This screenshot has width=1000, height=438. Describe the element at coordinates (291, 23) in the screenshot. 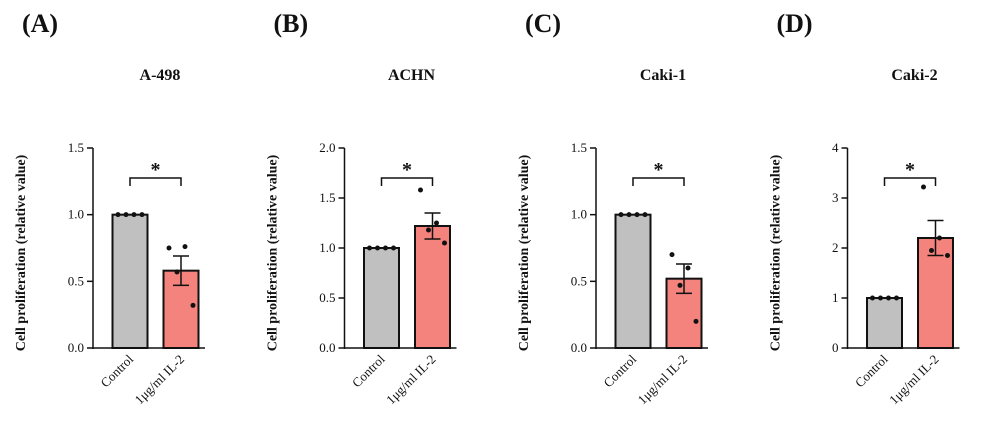

I see `panel-label: (B)` at that location.